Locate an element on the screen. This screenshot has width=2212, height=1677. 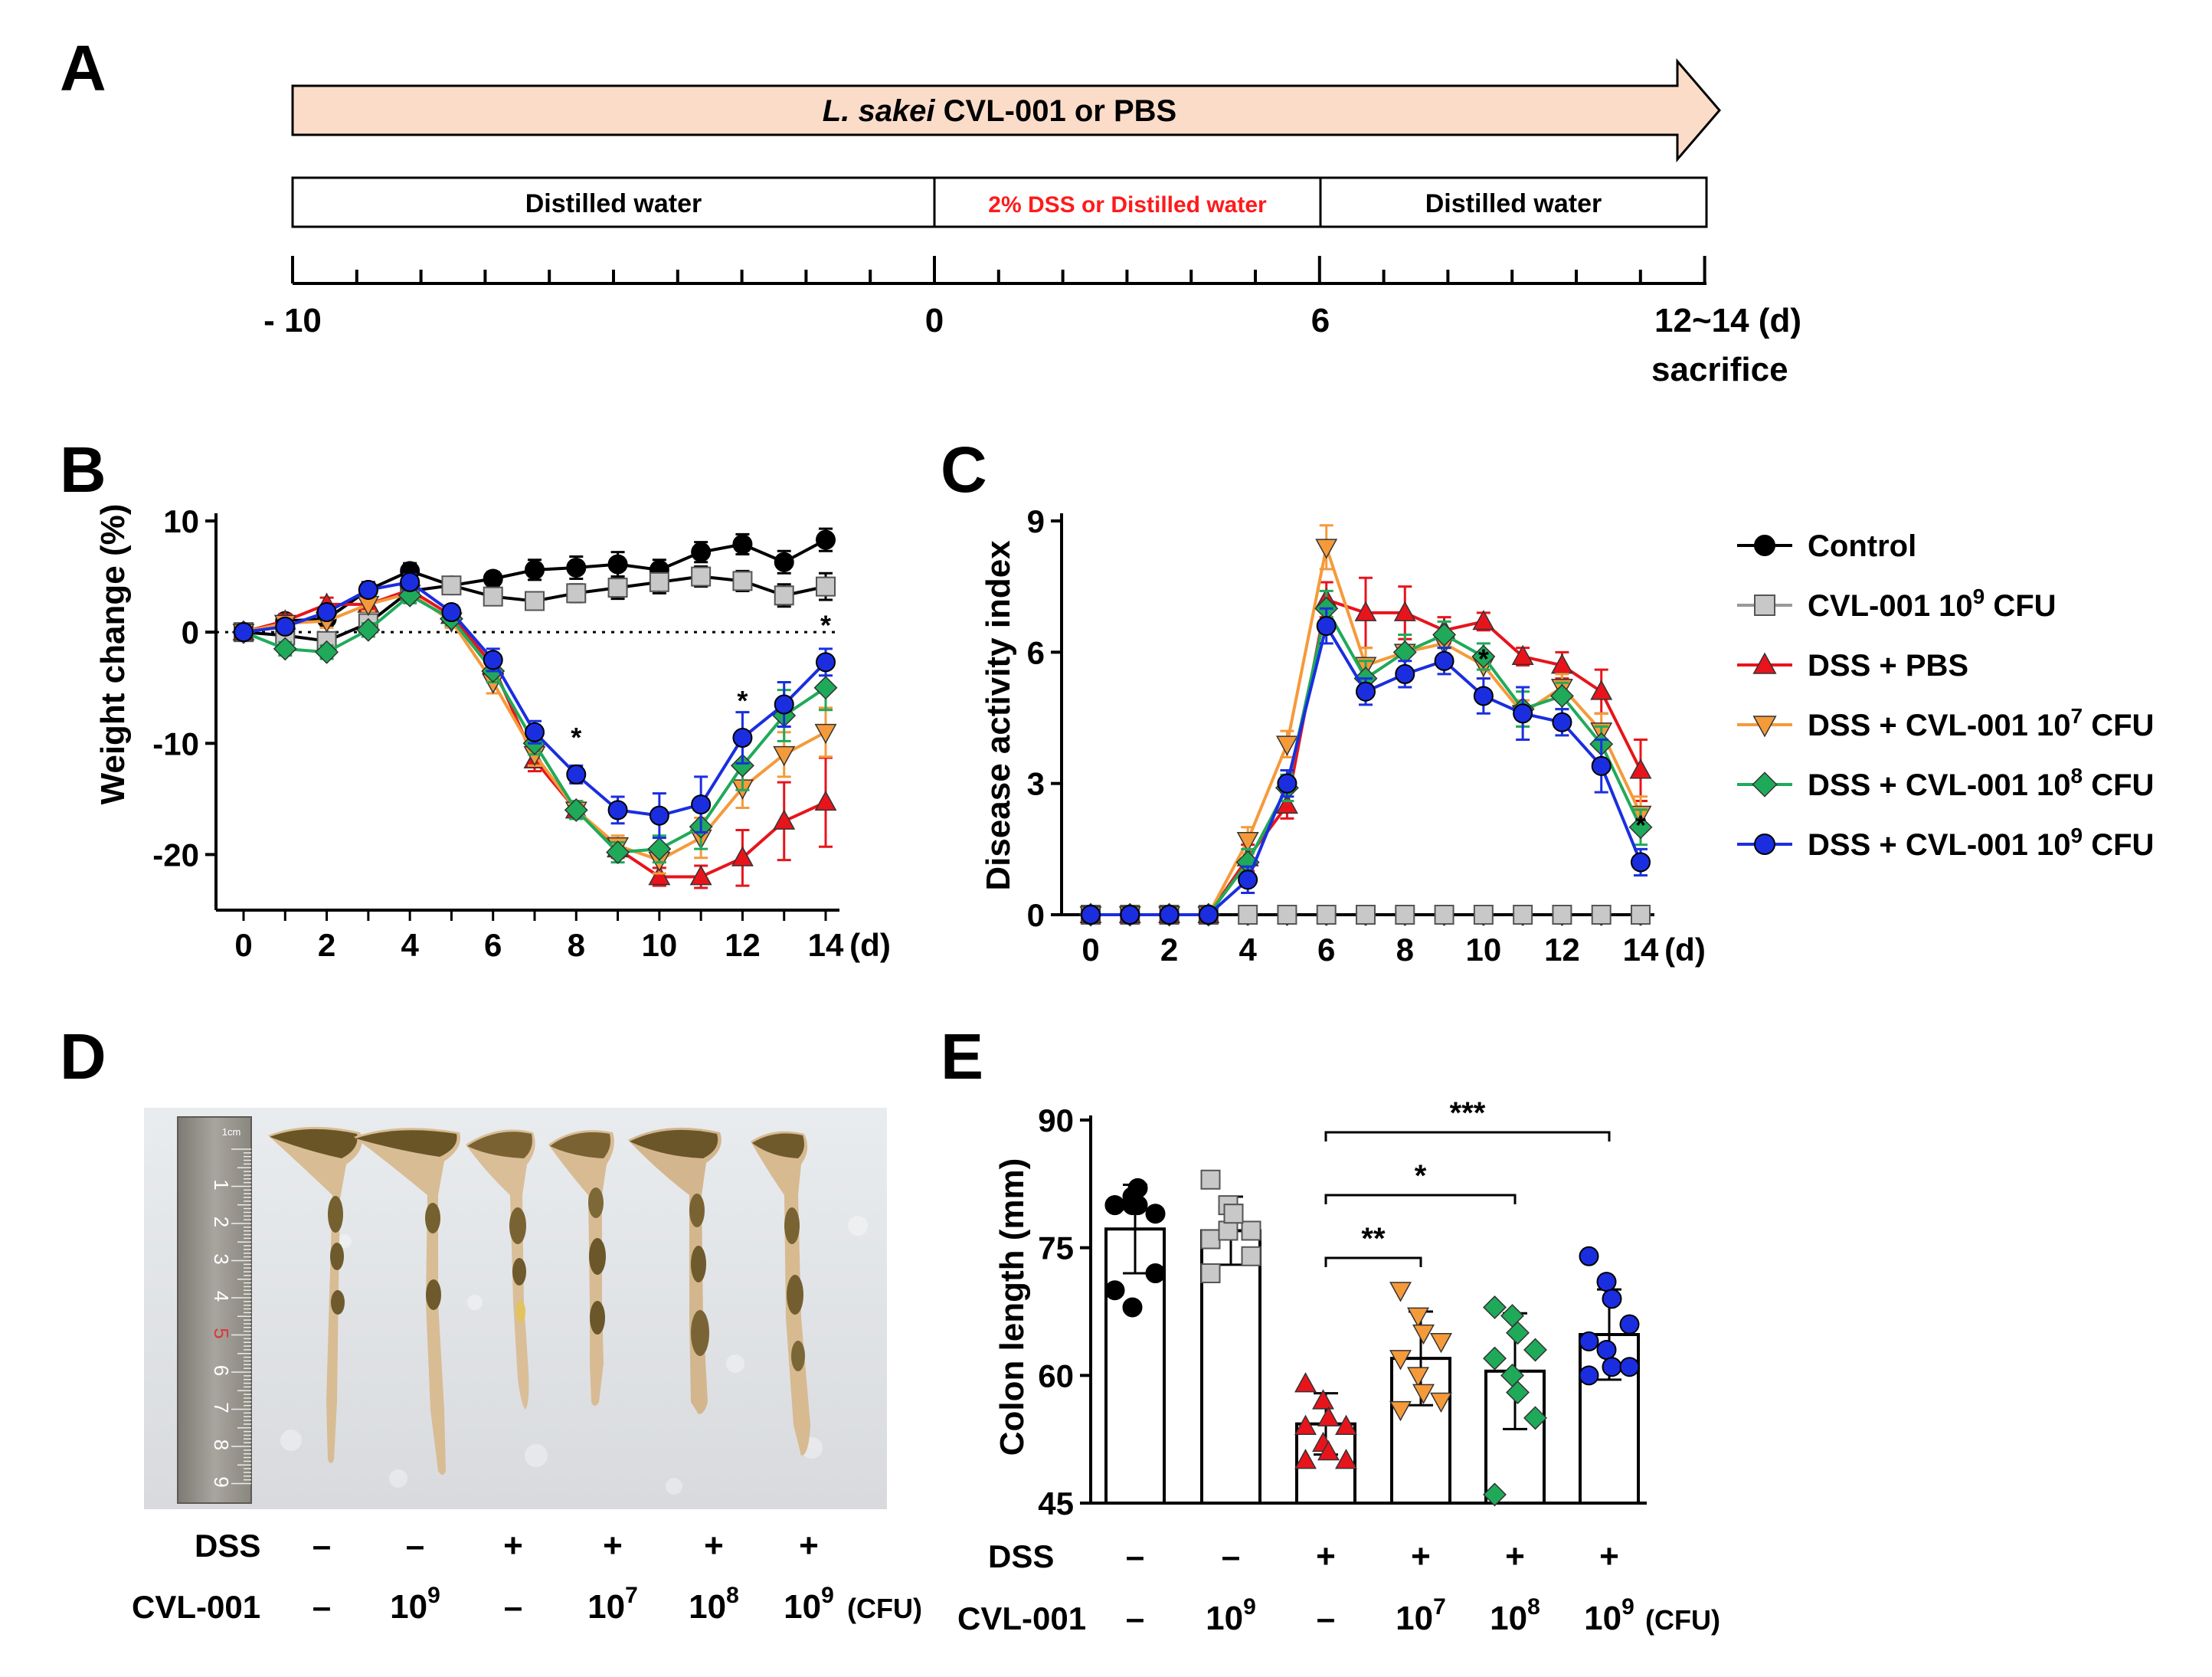
panel-letter-b: B is located at coordinates (83, 470).